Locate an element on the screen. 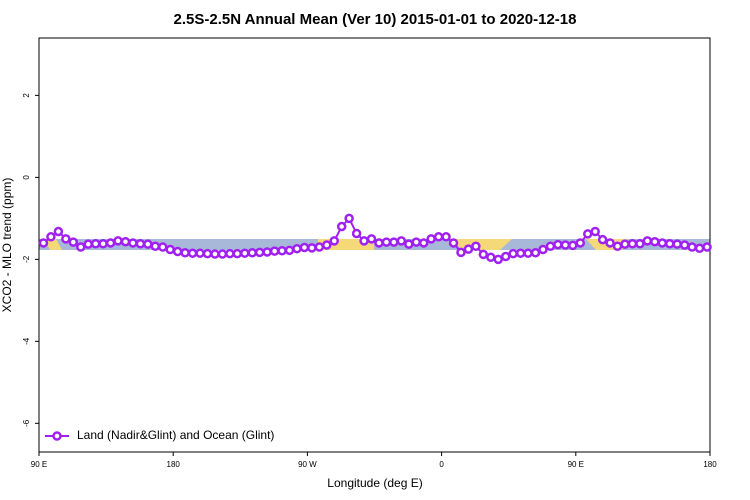  y-axis-label: XCO2 - MLO trend (ppm) is located at coordinates (7, 245).